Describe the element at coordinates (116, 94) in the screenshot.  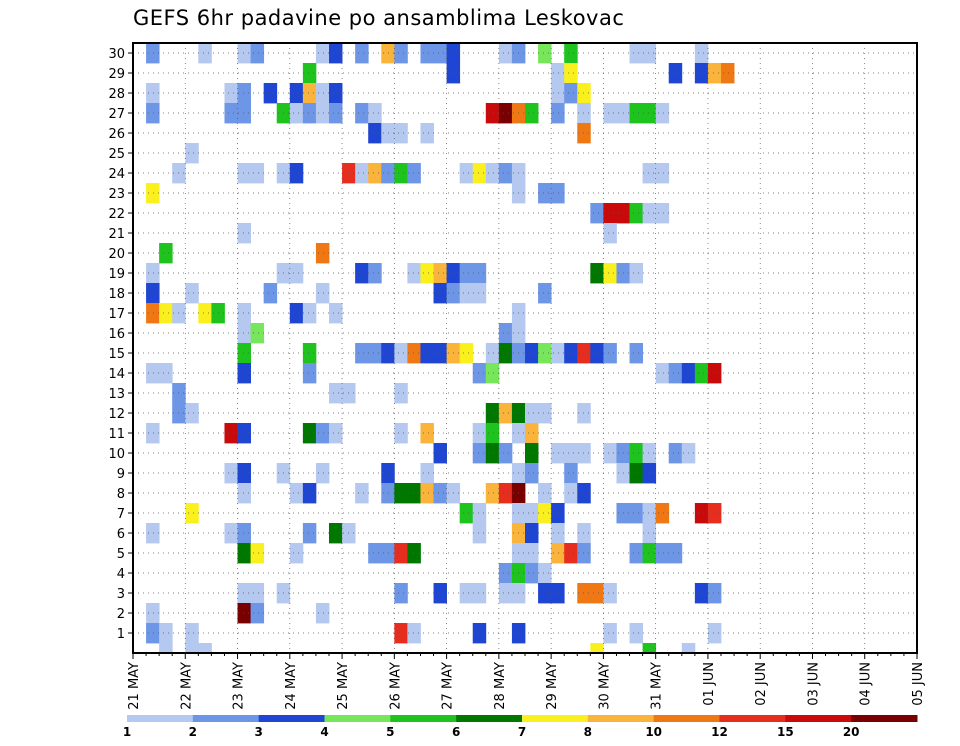
I see `y-tick-label: 28` at that location.